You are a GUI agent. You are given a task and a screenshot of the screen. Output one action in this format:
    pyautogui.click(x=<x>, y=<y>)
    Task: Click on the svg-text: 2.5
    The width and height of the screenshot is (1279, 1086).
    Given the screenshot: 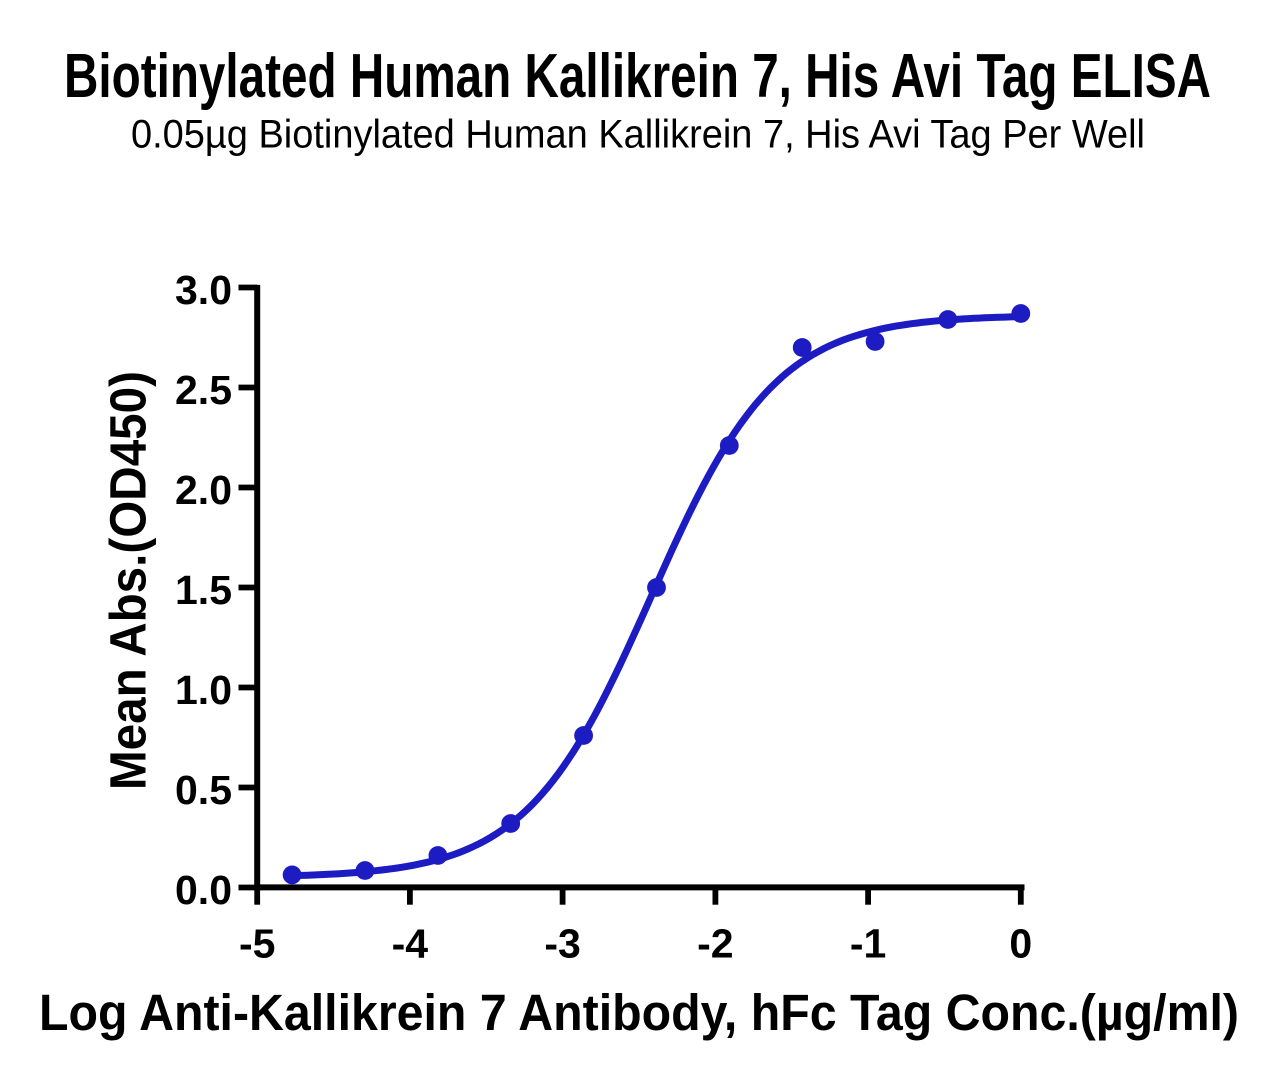 What is the action you would take?
    pyautogui.click(x=203, y=390)
    